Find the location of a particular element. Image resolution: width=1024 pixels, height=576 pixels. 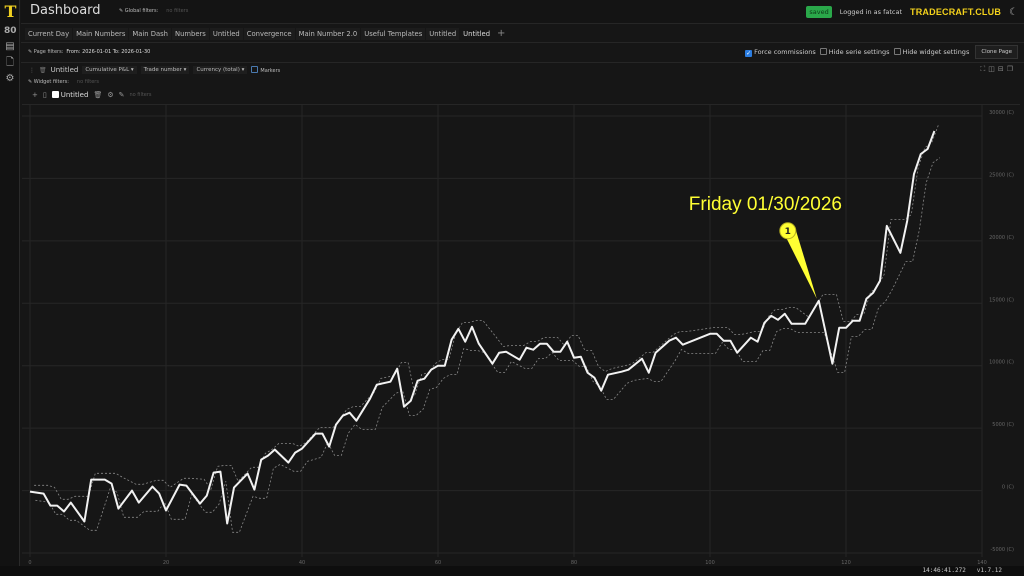

widget-title: Untitled is located at coordinates (64, 70).